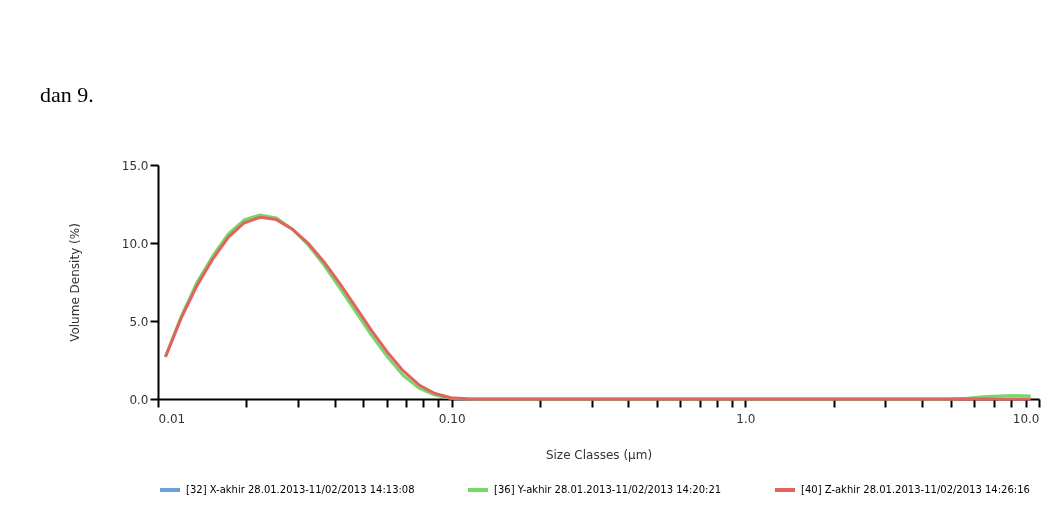 Image resolution: width=1055 pixels, height=506 pixels. What do you see at coordinates (608, 489) in the screenshot?
I see `legend-label: [36] Y-akhir 28.01.2013-11/02/2013 14:20:21` at bounding box center [608, 489].